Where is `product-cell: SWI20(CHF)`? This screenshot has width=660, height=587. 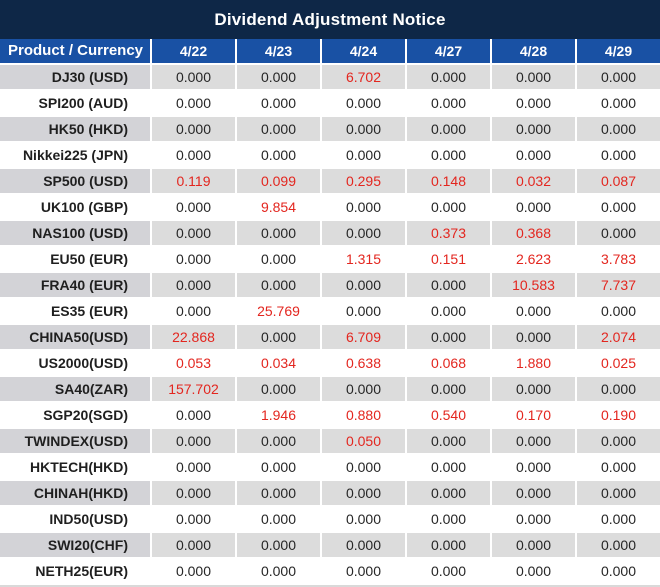
product-cell: SWI20(CHF) is located at coordinates (75, 545).